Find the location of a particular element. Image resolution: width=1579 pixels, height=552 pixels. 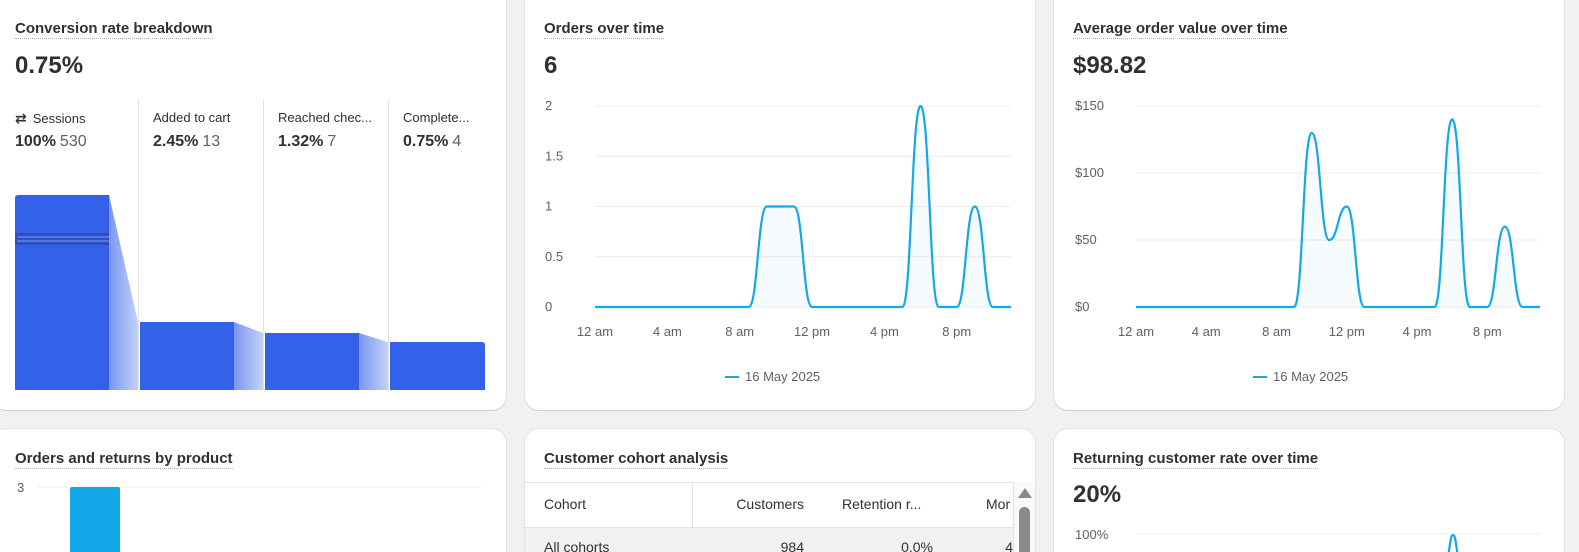

vertical-scrollbar is located at coordinates (1024, 517).